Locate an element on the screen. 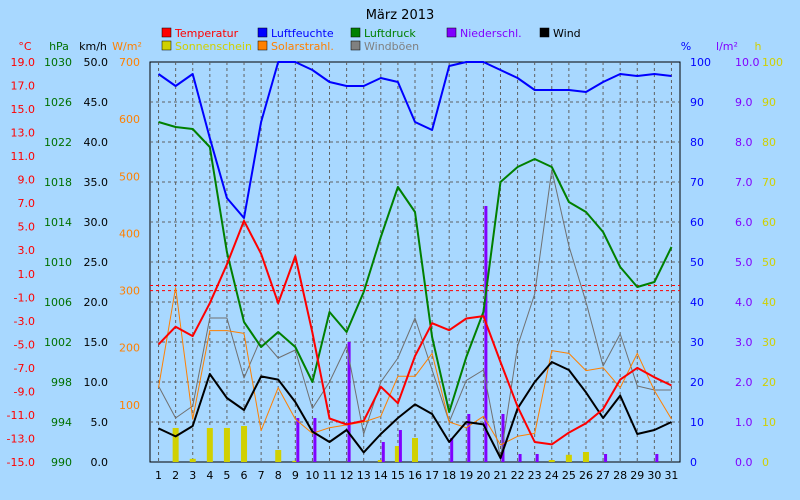 The width and height of the screenshot is (800, 500). chart-title: März 2013 is located at coordinates (400, 15).